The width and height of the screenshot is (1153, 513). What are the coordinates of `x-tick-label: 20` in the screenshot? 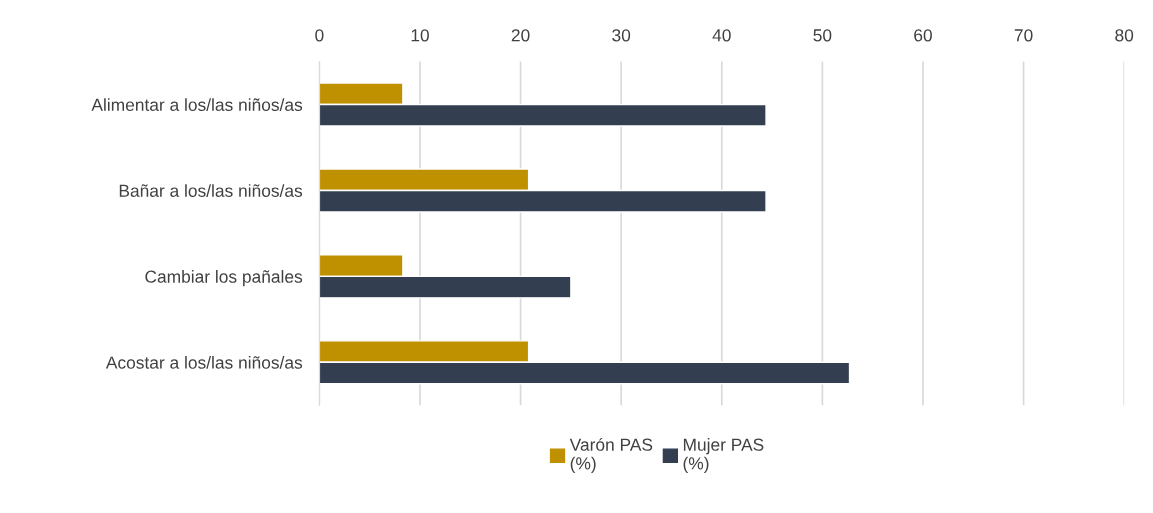 It's located at (520, 35).